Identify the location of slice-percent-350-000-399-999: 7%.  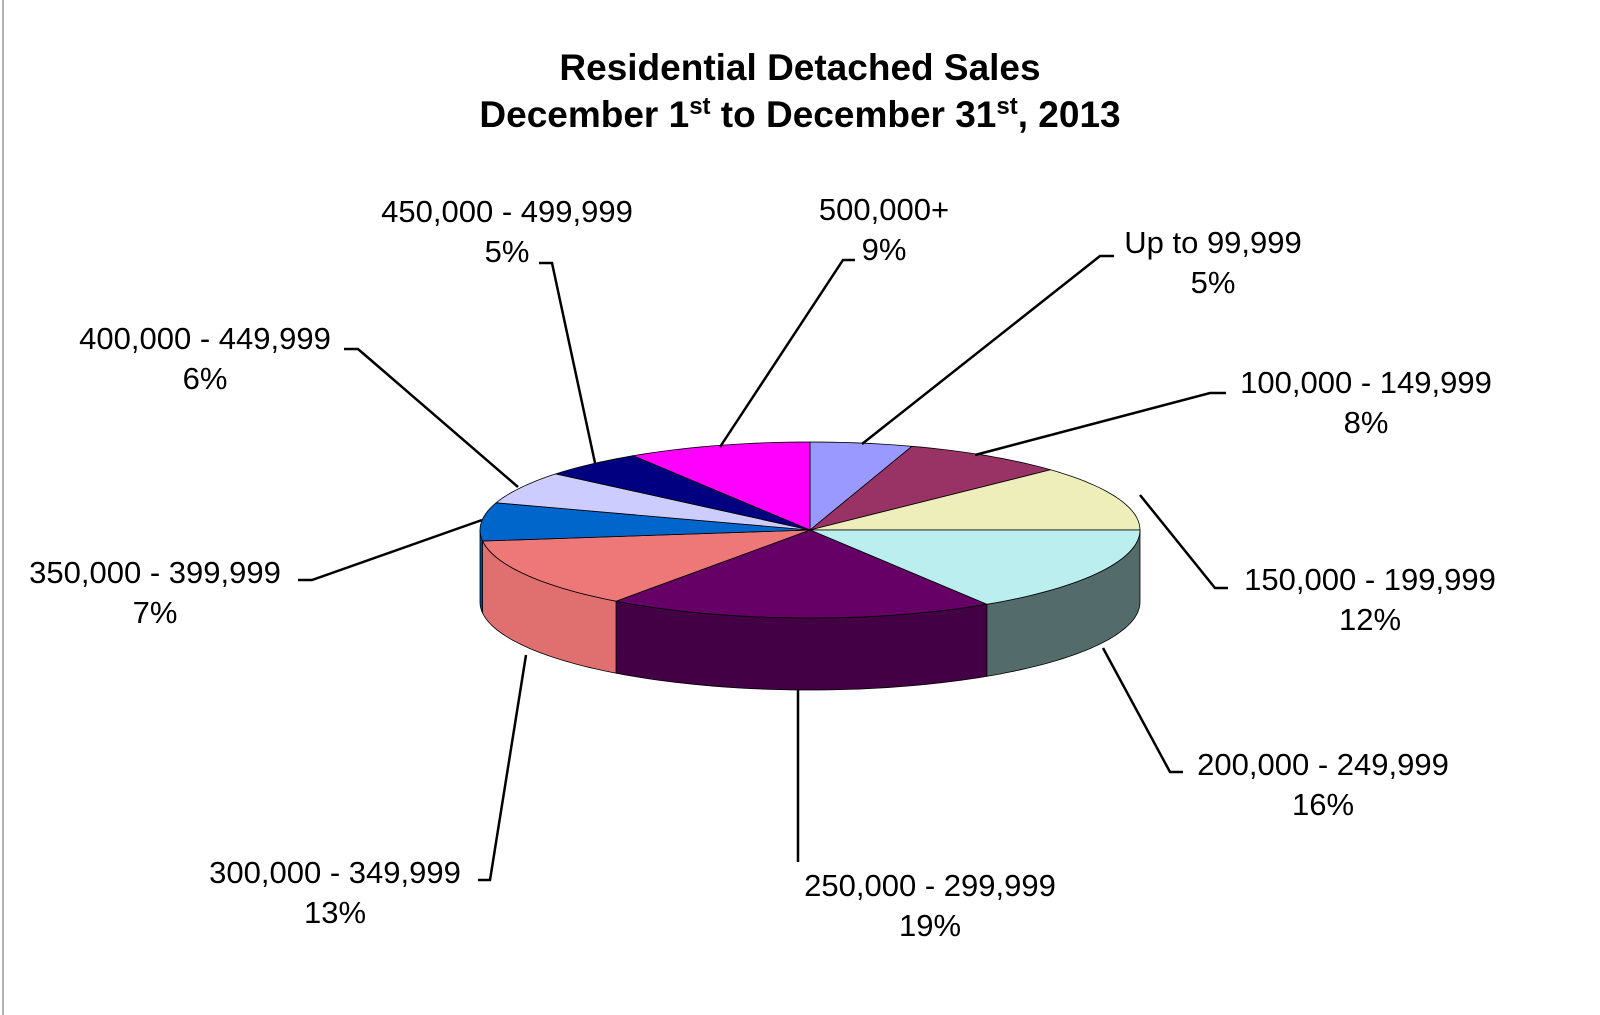
(155, 612).